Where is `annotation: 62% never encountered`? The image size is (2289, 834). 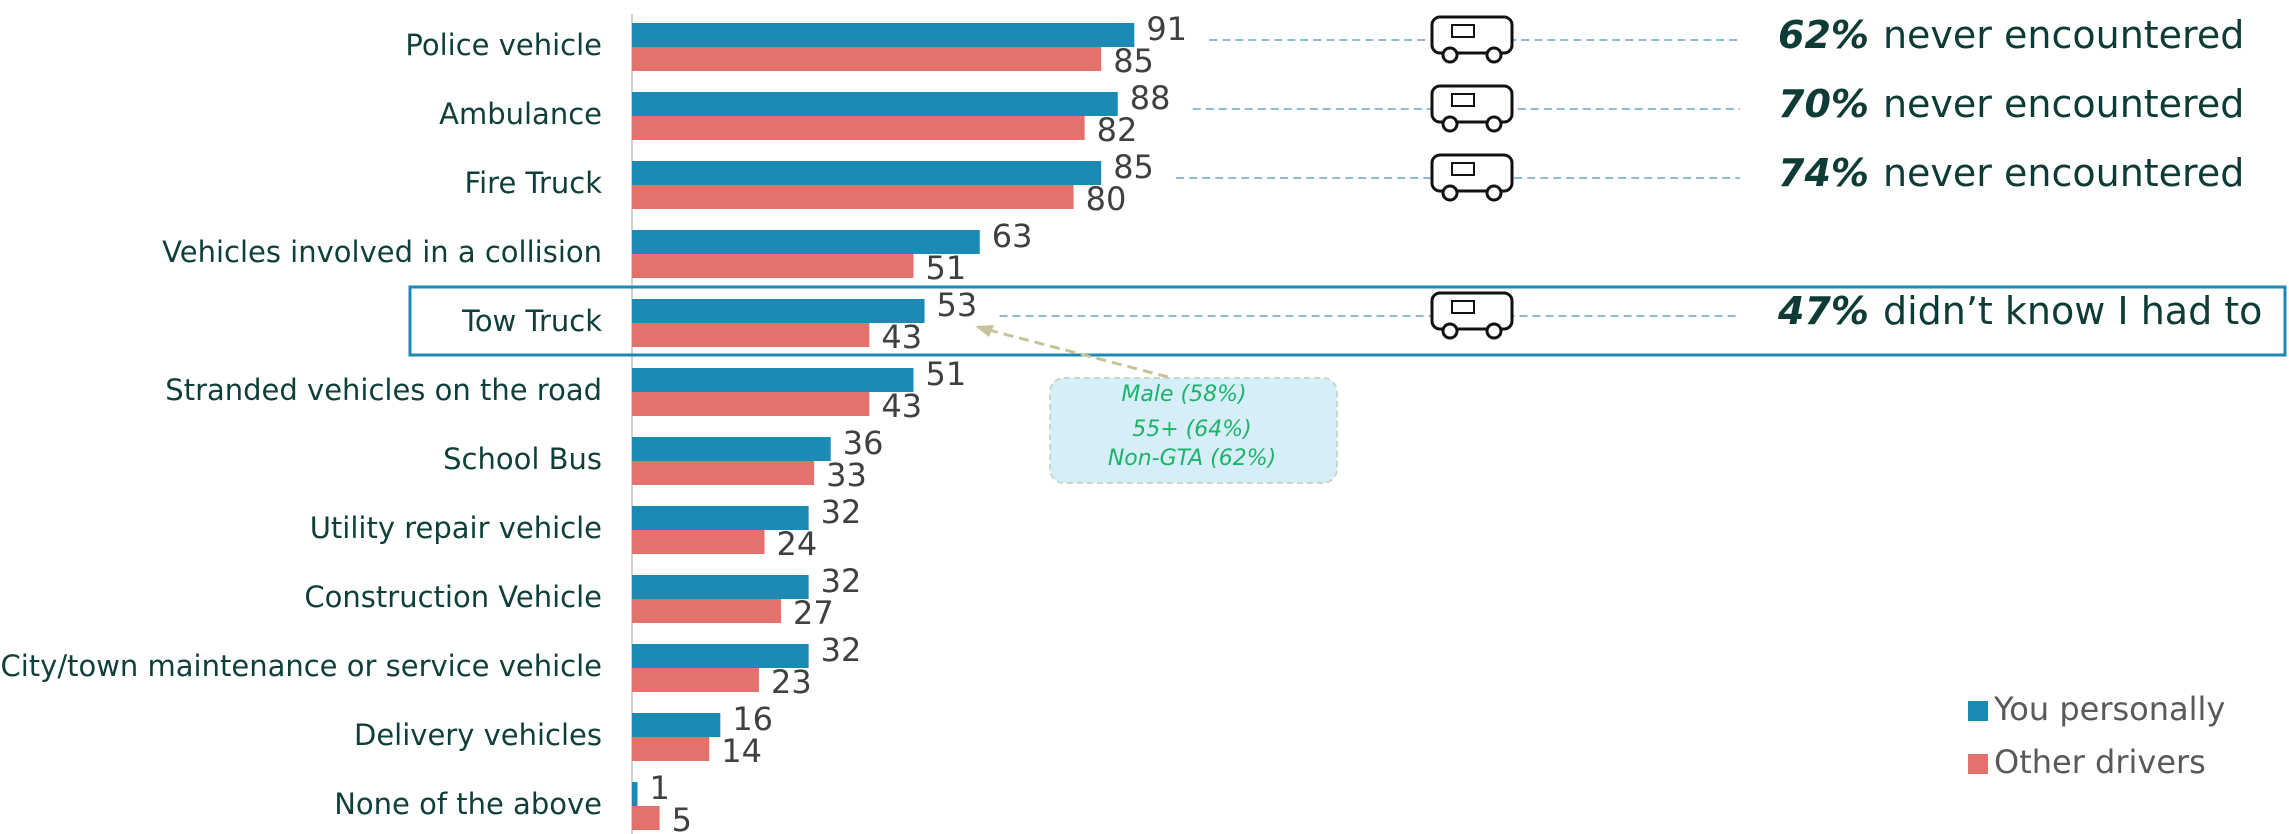 annotation: 62% never encountered is located at coordinates (2011, 35).